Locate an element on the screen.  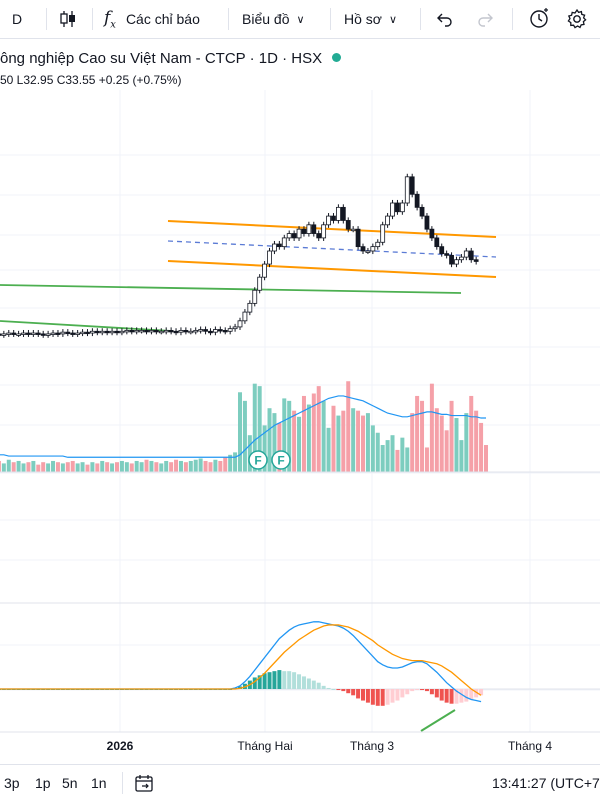
go-to-date-button is located at coordinates (144, 783).